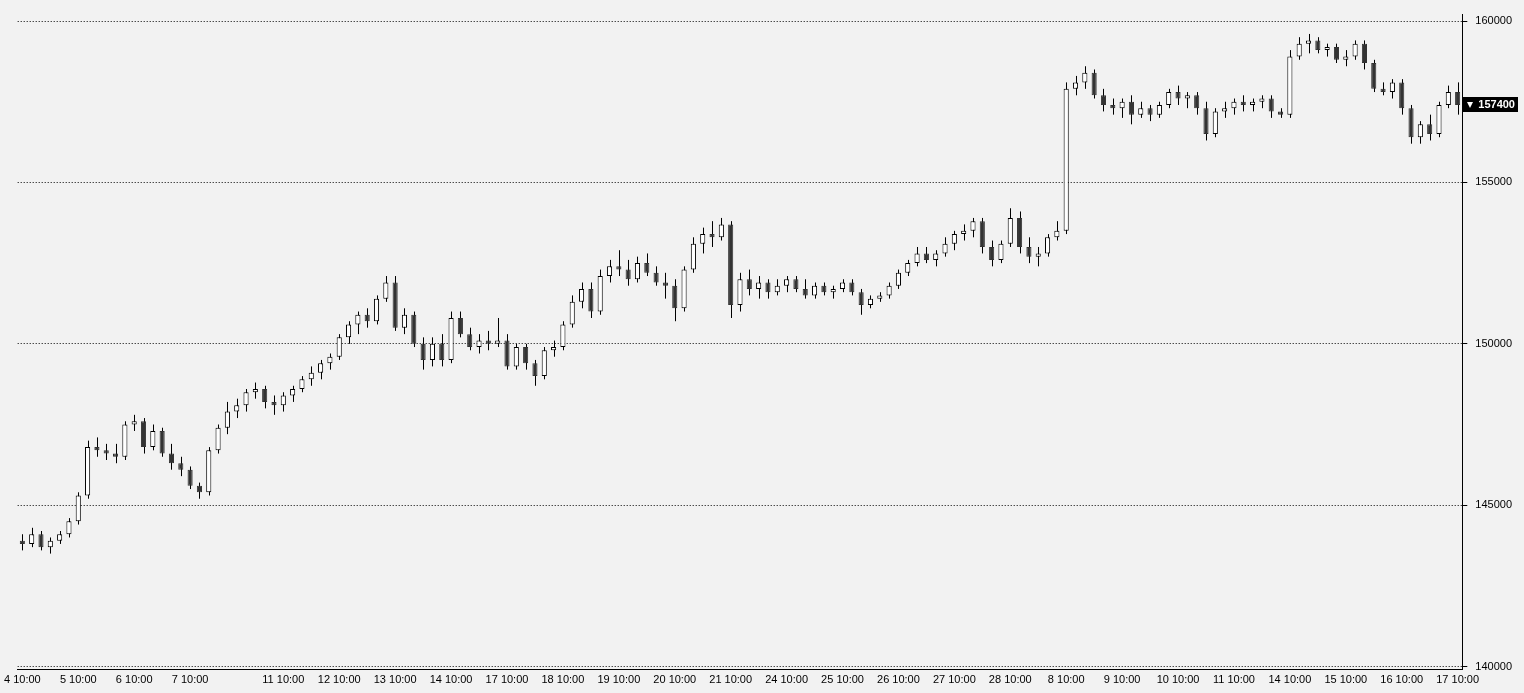  What do you see at coordinates (1494, 665) in the screenshot?
I see `y-tick-label: 140000` at bounding box center [1494, 665].